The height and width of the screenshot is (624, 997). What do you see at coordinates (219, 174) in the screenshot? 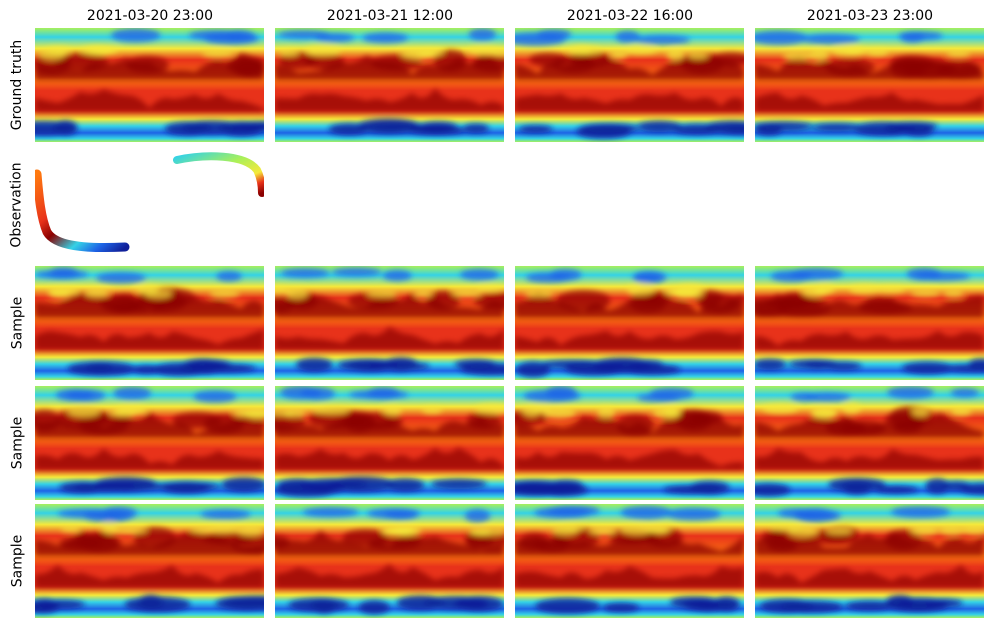
I see `observation-track-right` at bounding box center [219, 174].